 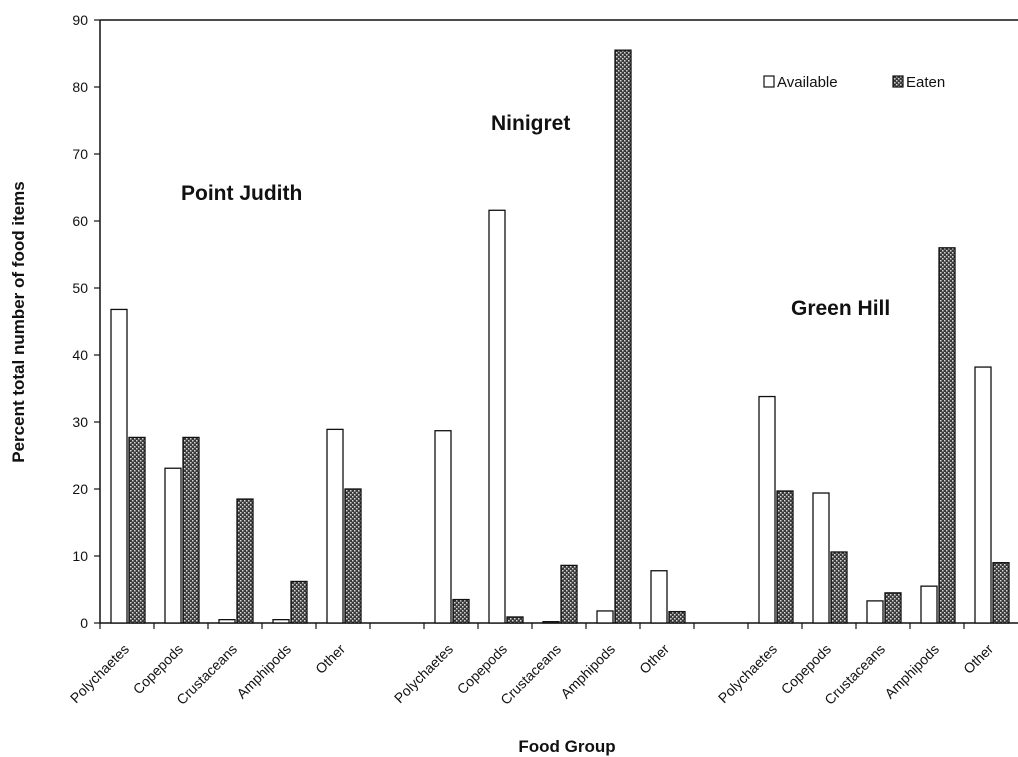 I want to click on group-label-ninigret: Ninigret, so click(x=530, y=123).